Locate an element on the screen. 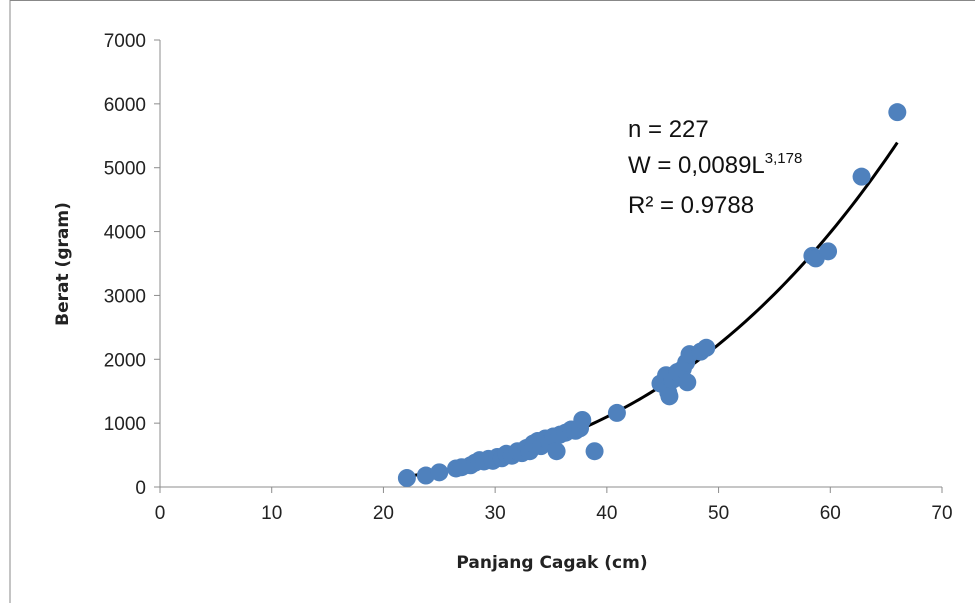 The image size is (975, 608). x-tick-label: 30 is located at coordinates (495, 513).